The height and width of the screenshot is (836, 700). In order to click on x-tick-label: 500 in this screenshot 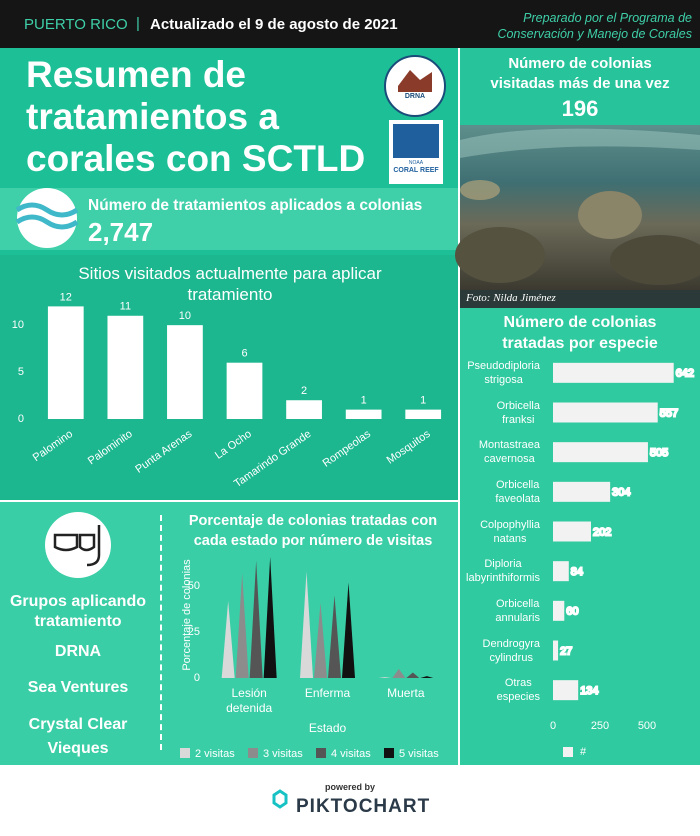, I will do `click(647, 726)`.